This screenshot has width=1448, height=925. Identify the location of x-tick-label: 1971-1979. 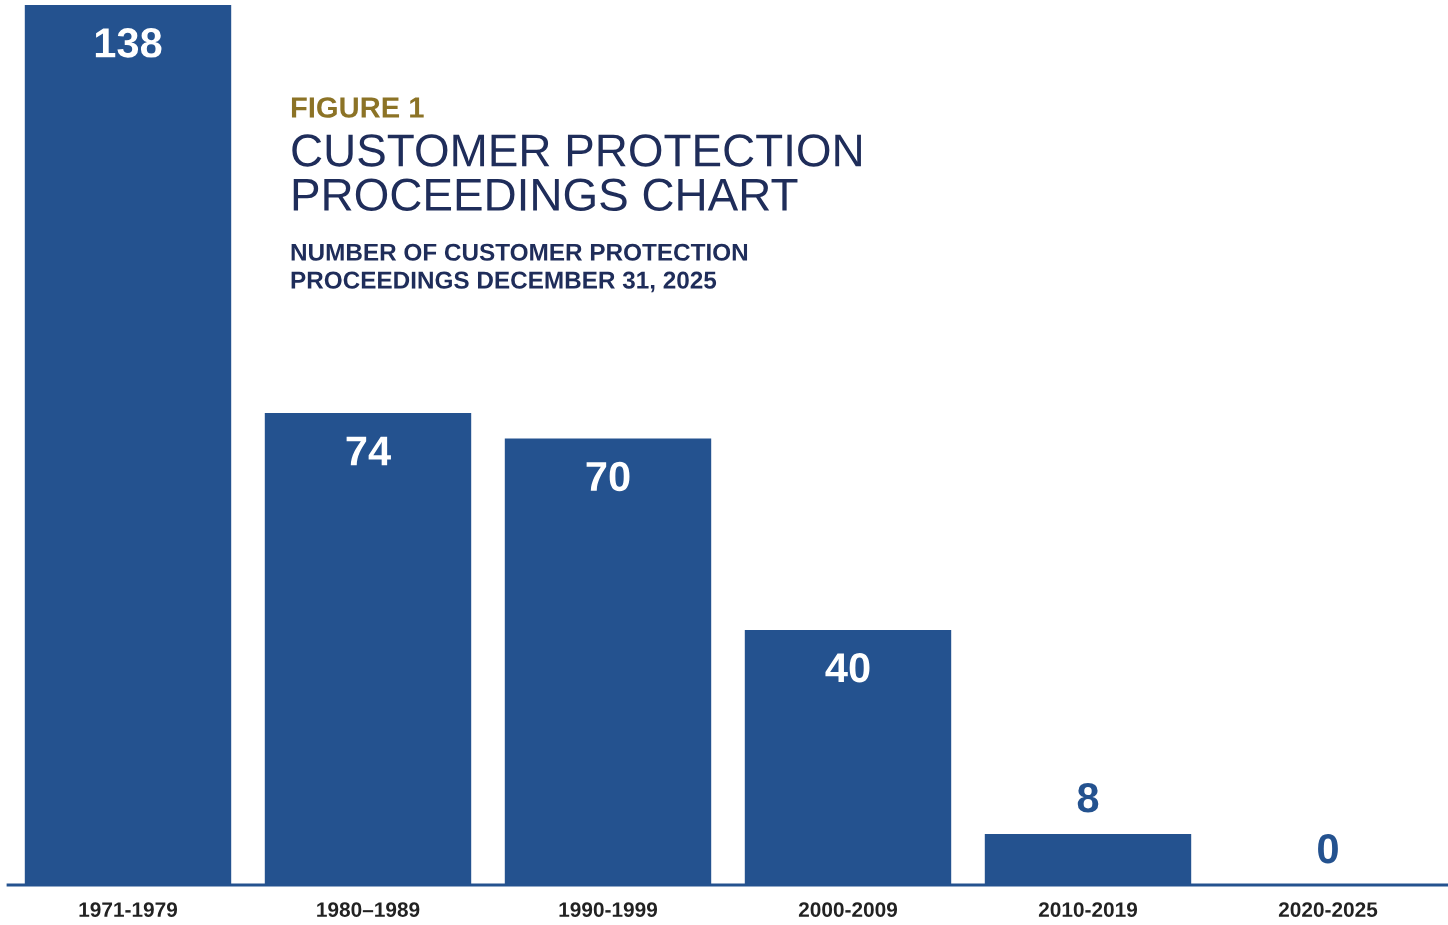
(128, 909).